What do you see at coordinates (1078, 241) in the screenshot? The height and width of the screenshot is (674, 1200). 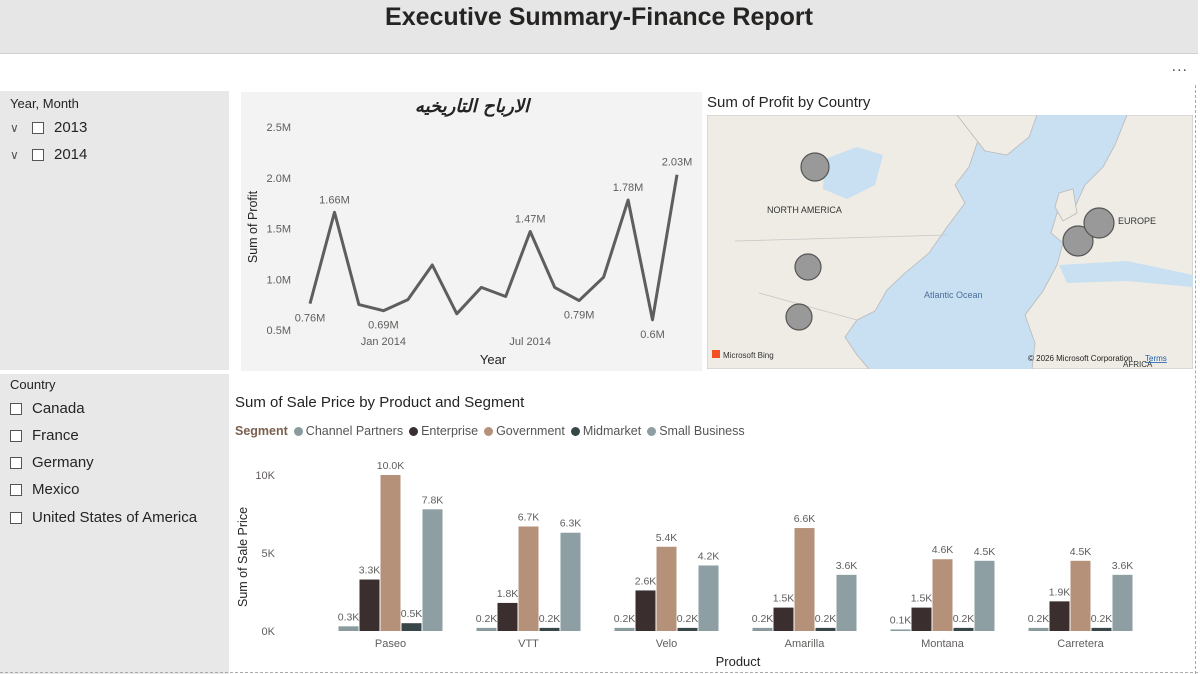 I see `bubble-france` at bounding box center [1078, 241].